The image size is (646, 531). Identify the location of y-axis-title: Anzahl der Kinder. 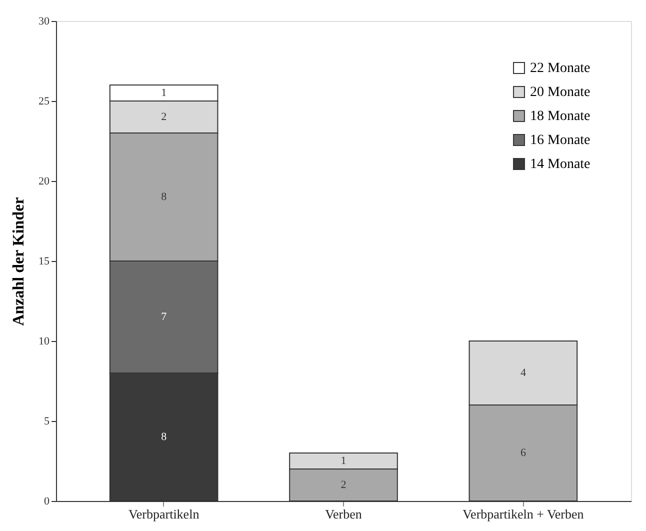
(19, 261).